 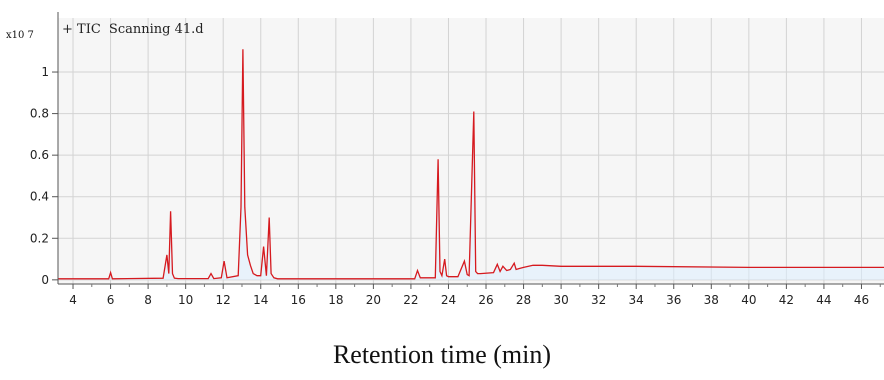 I want to click on y-tick-label: 0.6, so click(x=39, y=155).